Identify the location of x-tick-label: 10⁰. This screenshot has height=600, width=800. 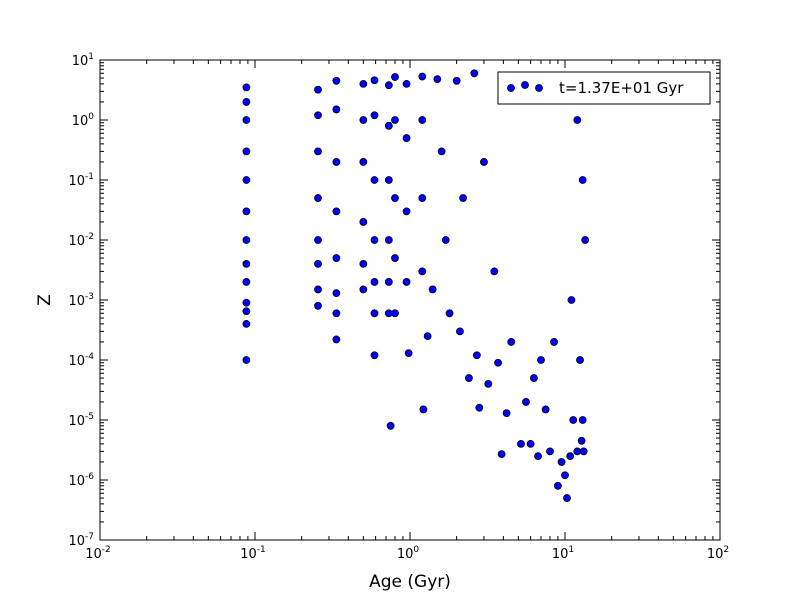
(408, 553).